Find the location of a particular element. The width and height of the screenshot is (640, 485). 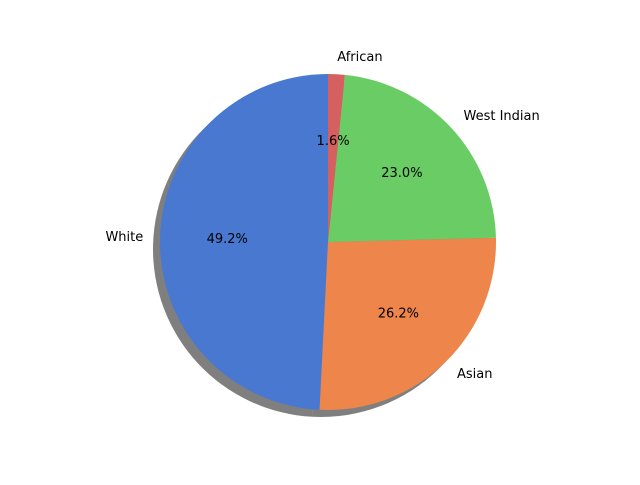

slice-percent-african: 1.6% is located at coordinates (333, 141).